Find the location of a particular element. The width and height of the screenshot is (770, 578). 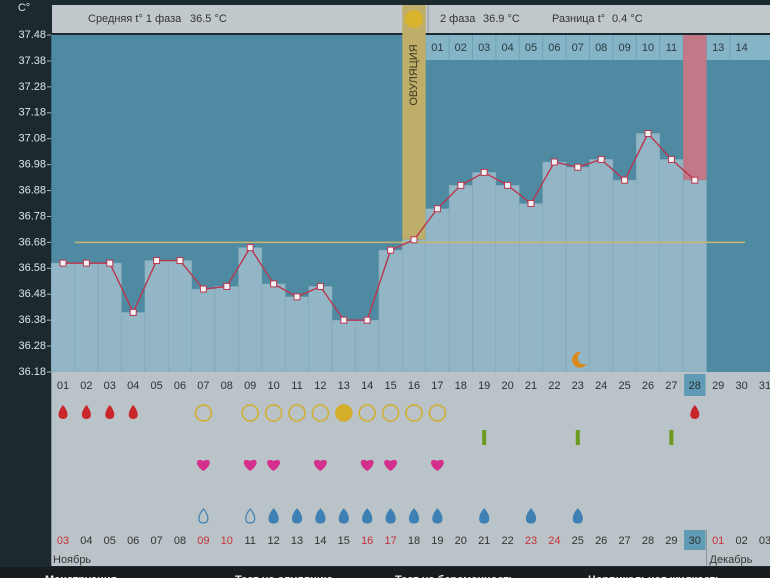

month: Декабрь is located at coordinates (731, 560).